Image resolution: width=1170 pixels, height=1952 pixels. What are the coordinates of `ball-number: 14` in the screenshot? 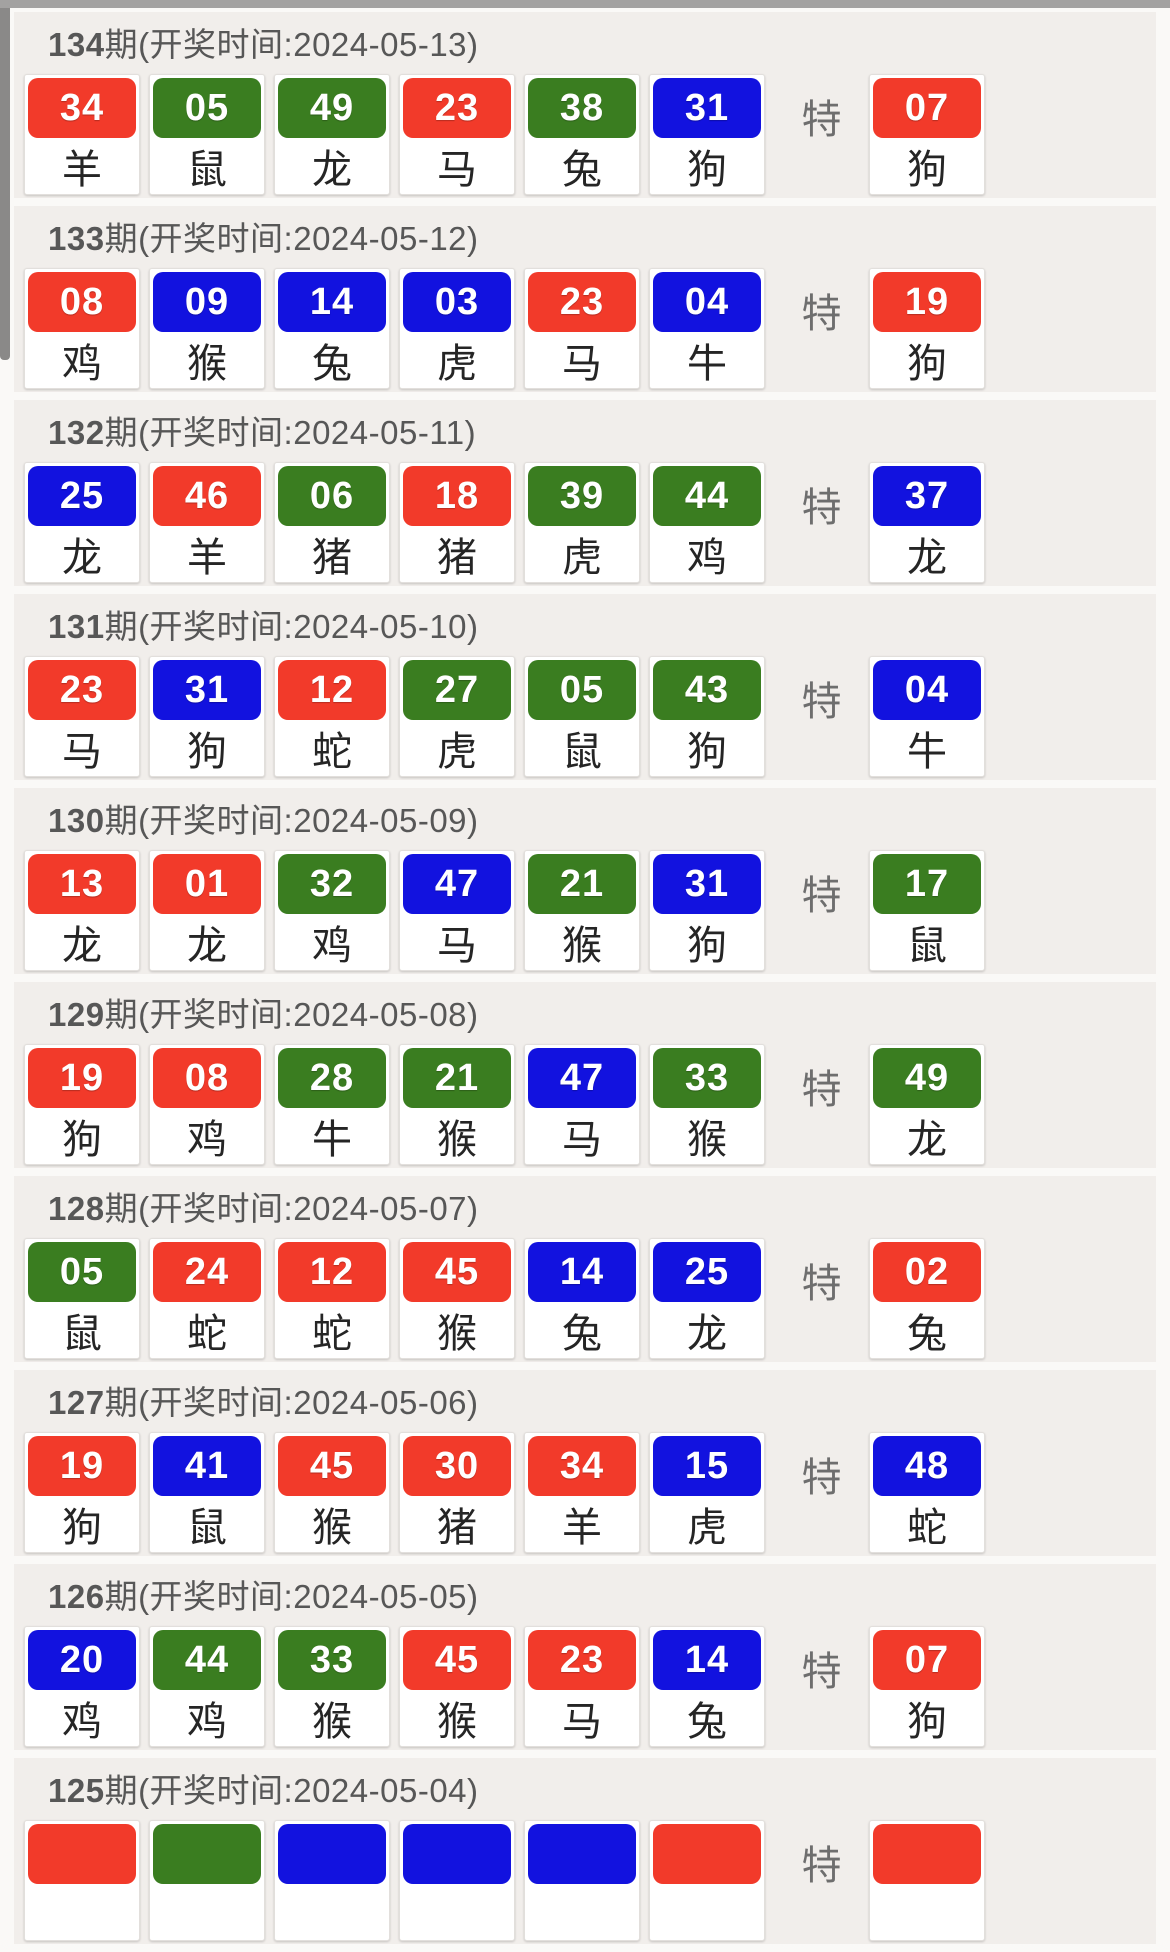 It's located at (582, 1272).